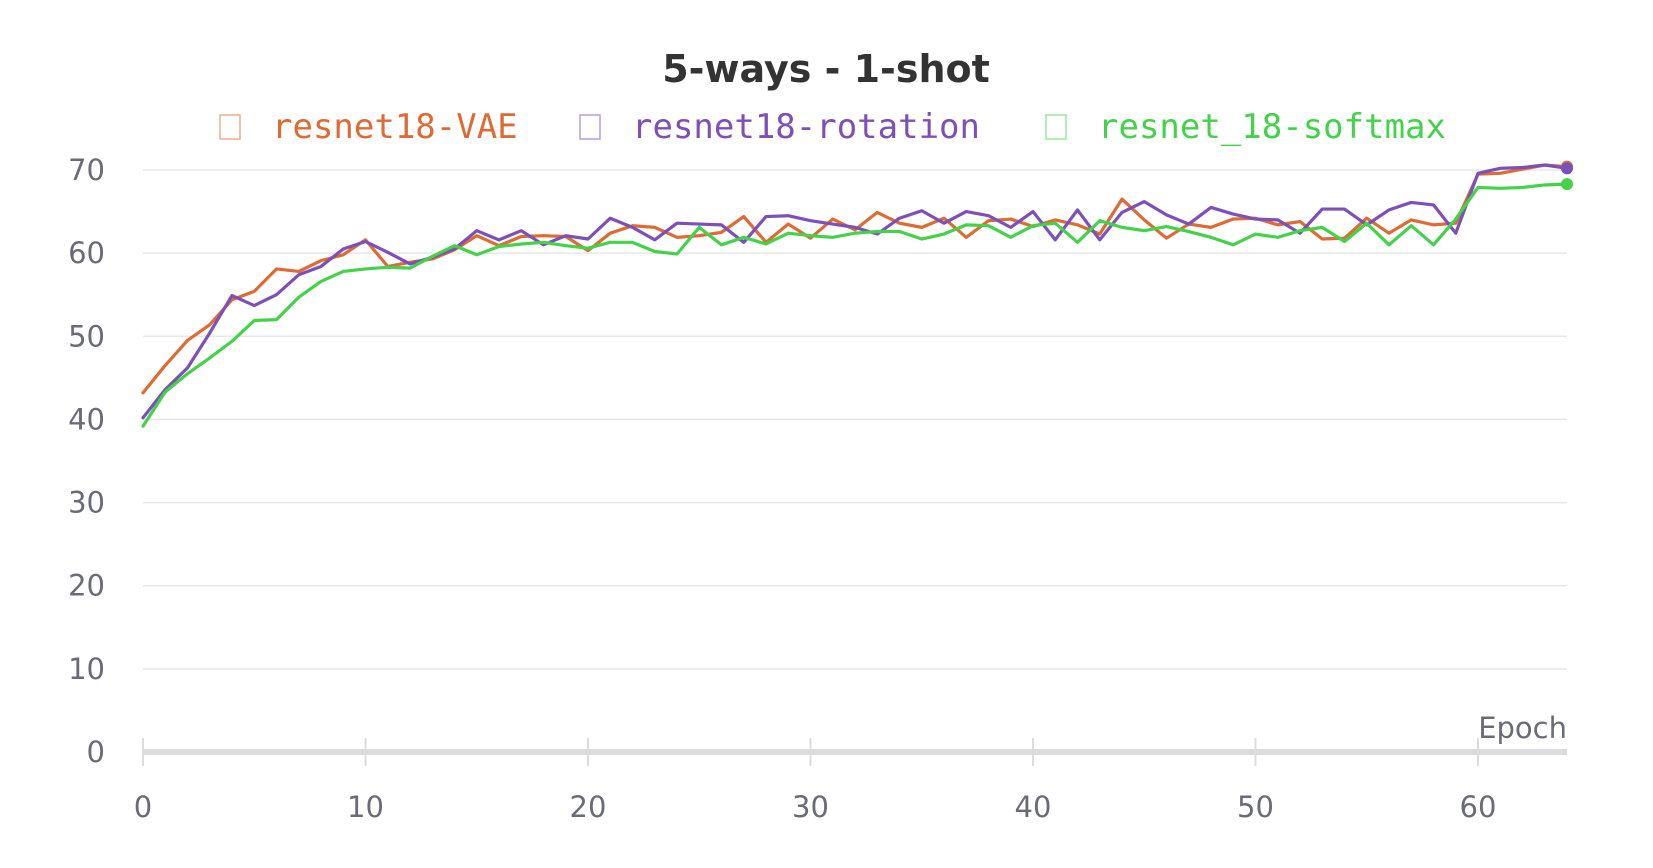 The image size is (1653, 868). Describe the element at coordinates (806, 127) in the screenshot. I see `legend-label: resnet18-rotation` at that location.